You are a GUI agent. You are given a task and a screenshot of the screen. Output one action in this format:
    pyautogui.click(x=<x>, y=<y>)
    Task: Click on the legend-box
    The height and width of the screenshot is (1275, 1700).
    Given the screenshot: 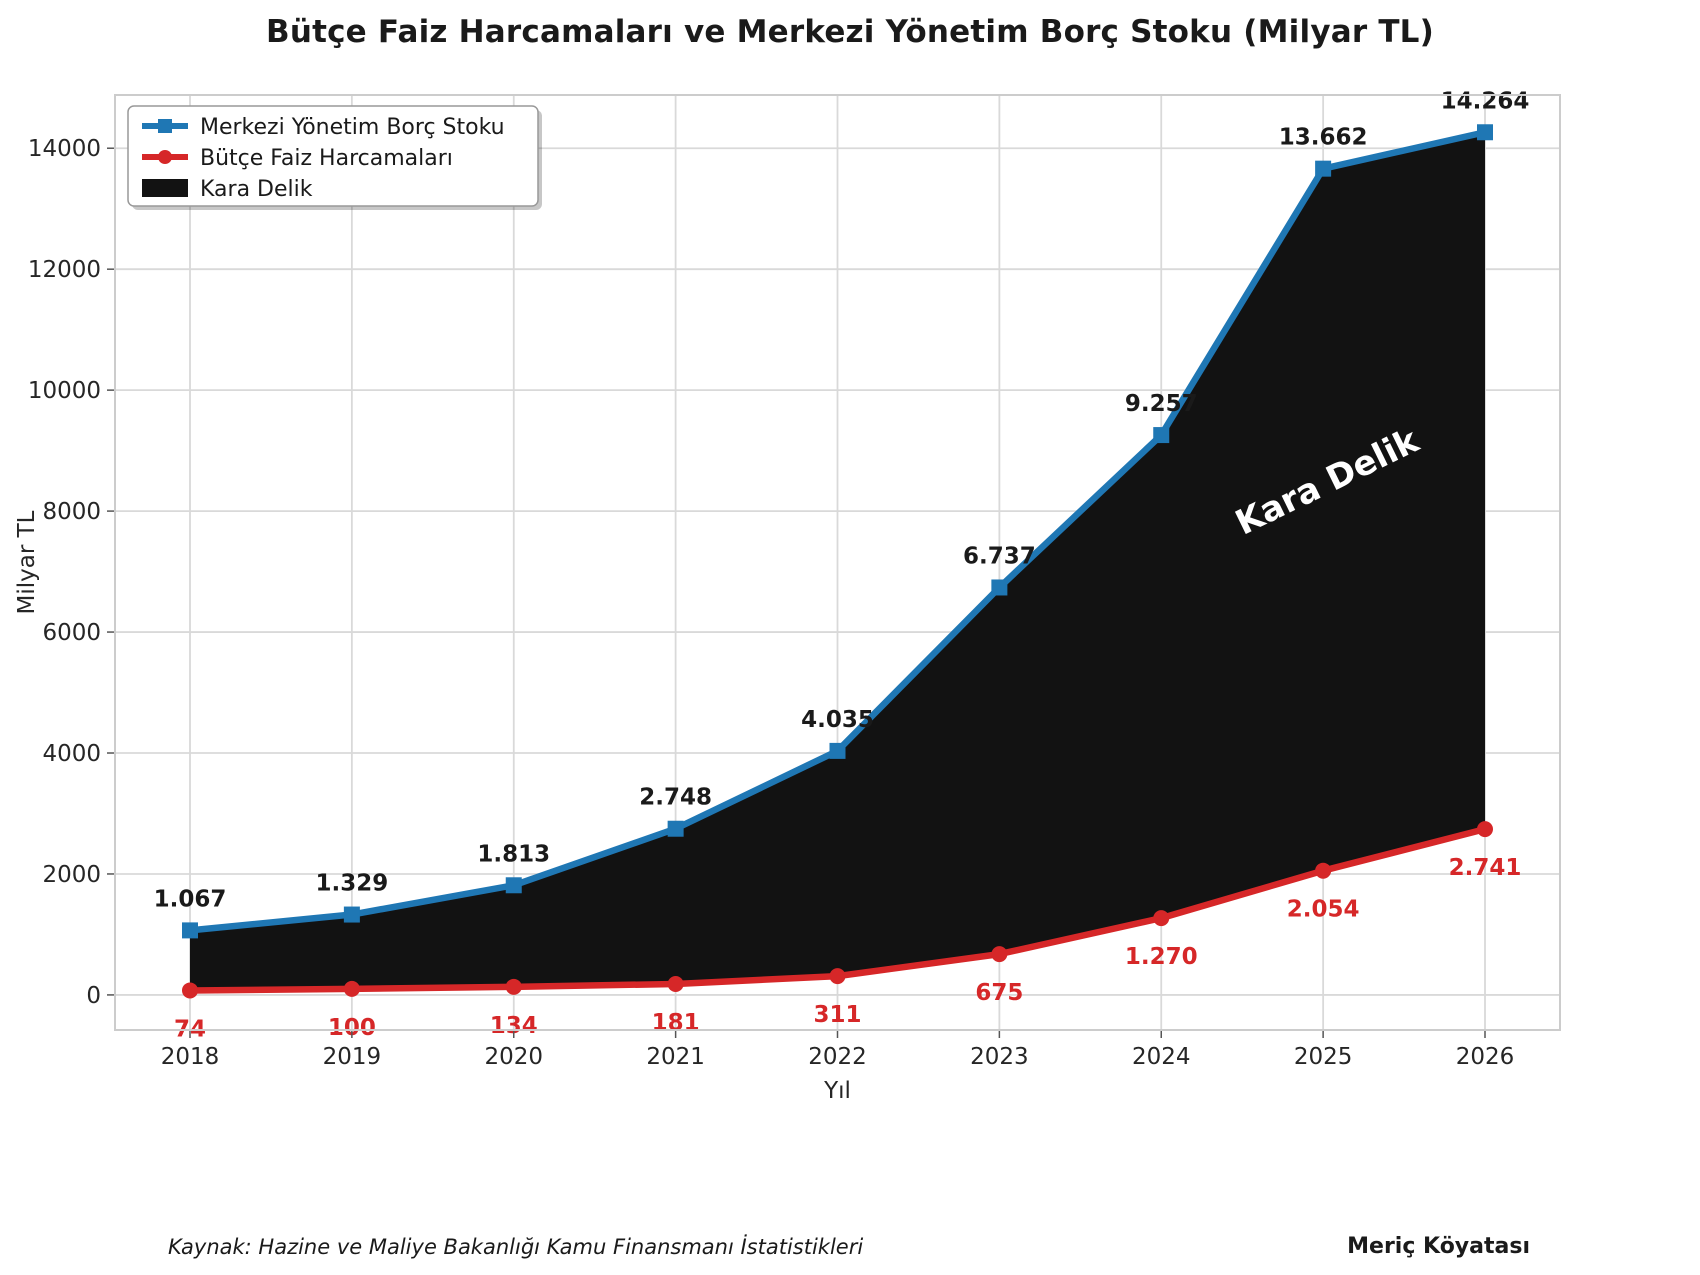 What is the action you would take?
    pyautogui.click(x=333, y=156)
    